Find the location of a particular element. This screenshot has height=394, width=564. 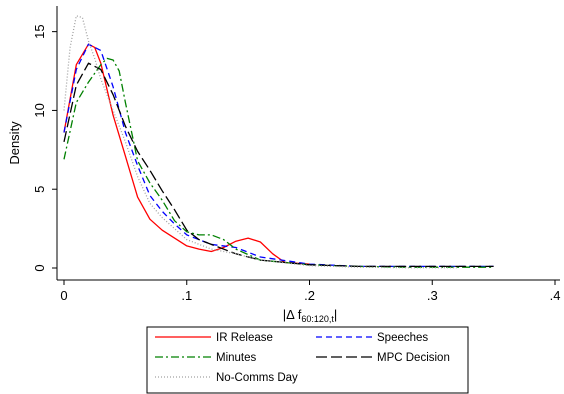

x-tick-label: .3 is located at coordinates (432, 295).